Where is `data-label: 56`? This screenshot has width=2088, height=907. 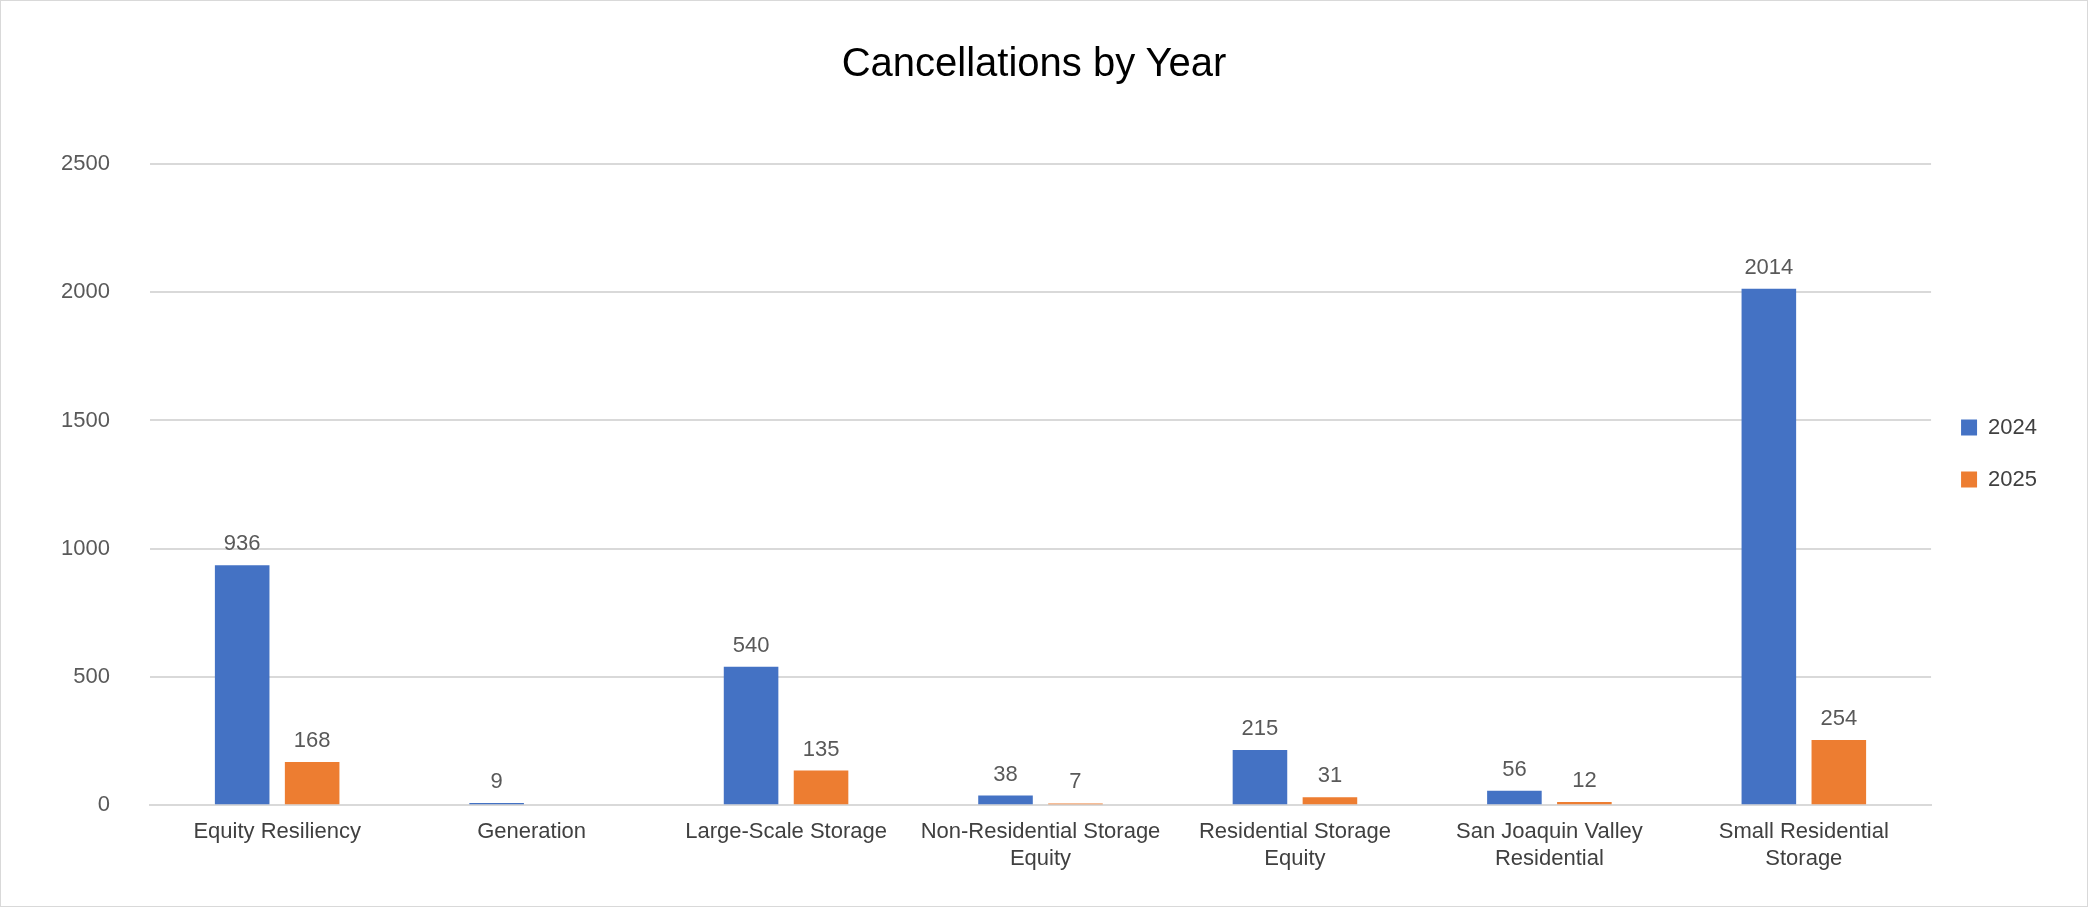 data-label: 56 is located at coordinates (1514, 768).